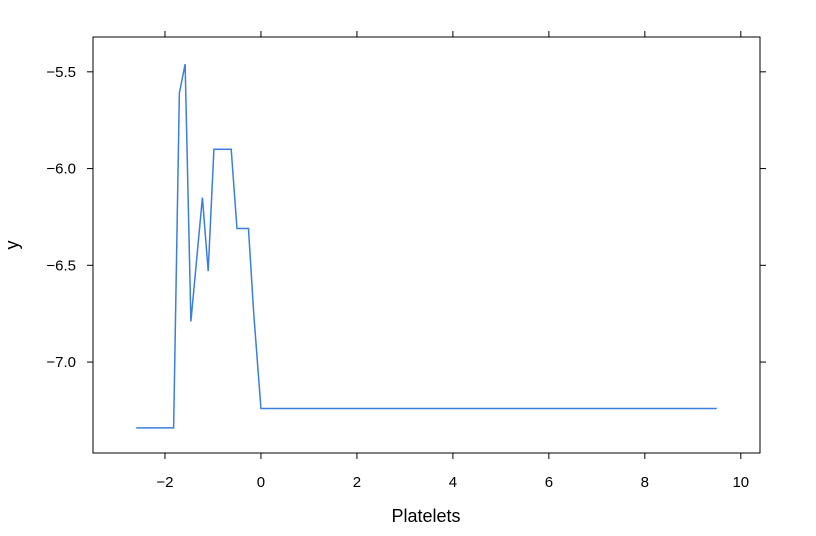 The image size is (816, 536). I want to click on x-tick-label: 4, so click(453, 482).